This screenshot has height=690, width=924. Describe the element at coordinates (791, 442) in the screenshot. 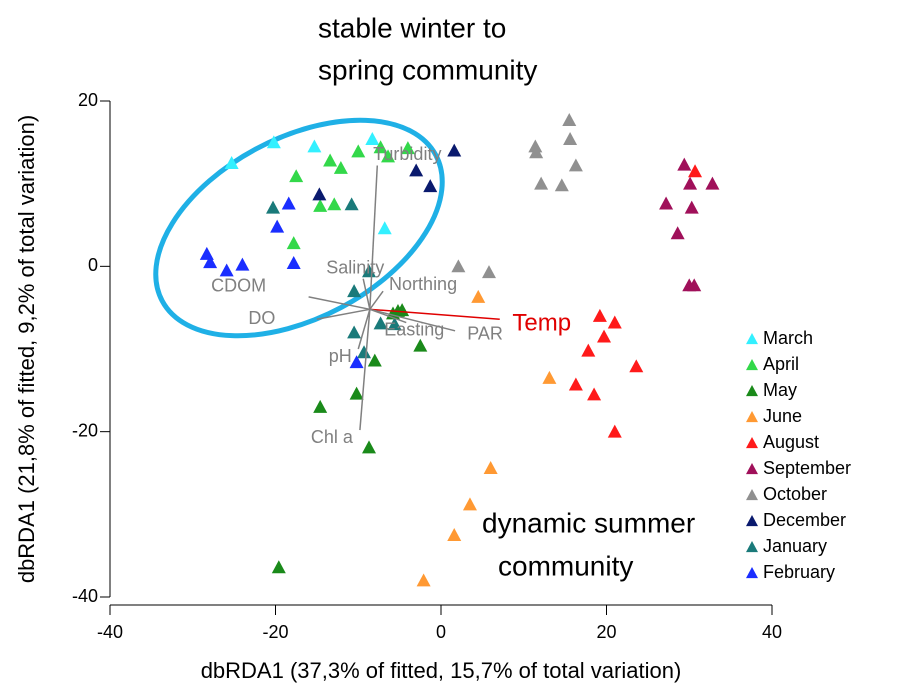

I see `legend-label: August` at that location.